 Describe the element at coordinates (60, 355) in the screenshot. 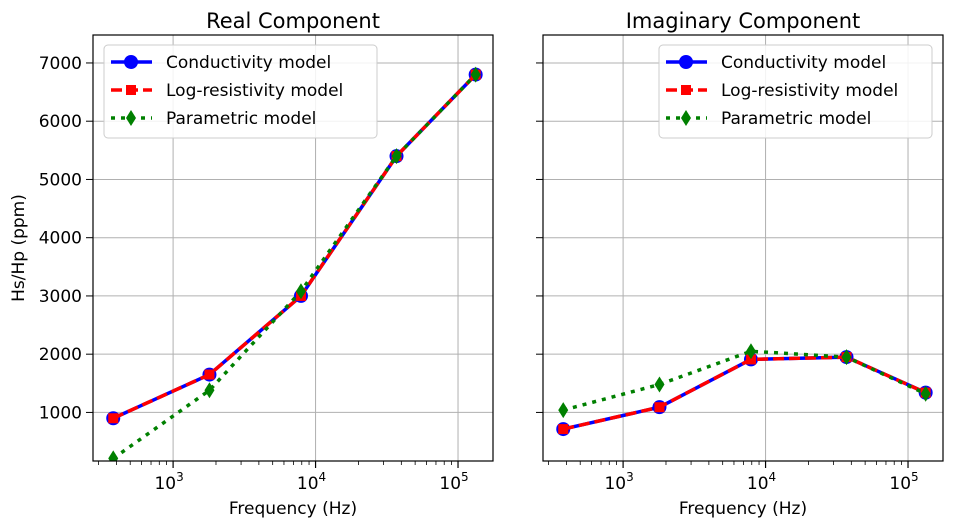

I see `y-tick-label: 2000` at that location.